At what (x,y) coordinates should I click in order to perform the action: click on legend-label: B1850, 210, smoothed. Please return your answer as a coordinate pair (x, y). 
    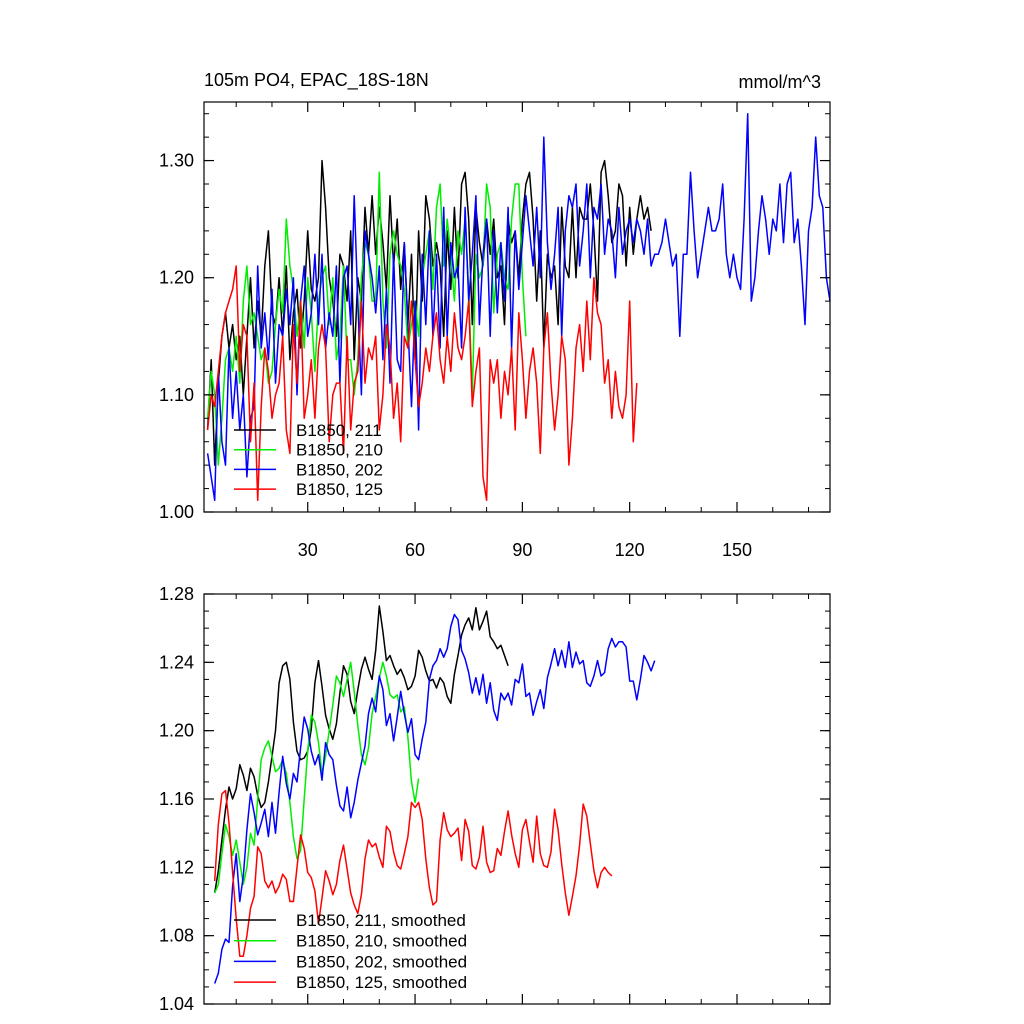
    Looking at the image, I should click on (381, 941).